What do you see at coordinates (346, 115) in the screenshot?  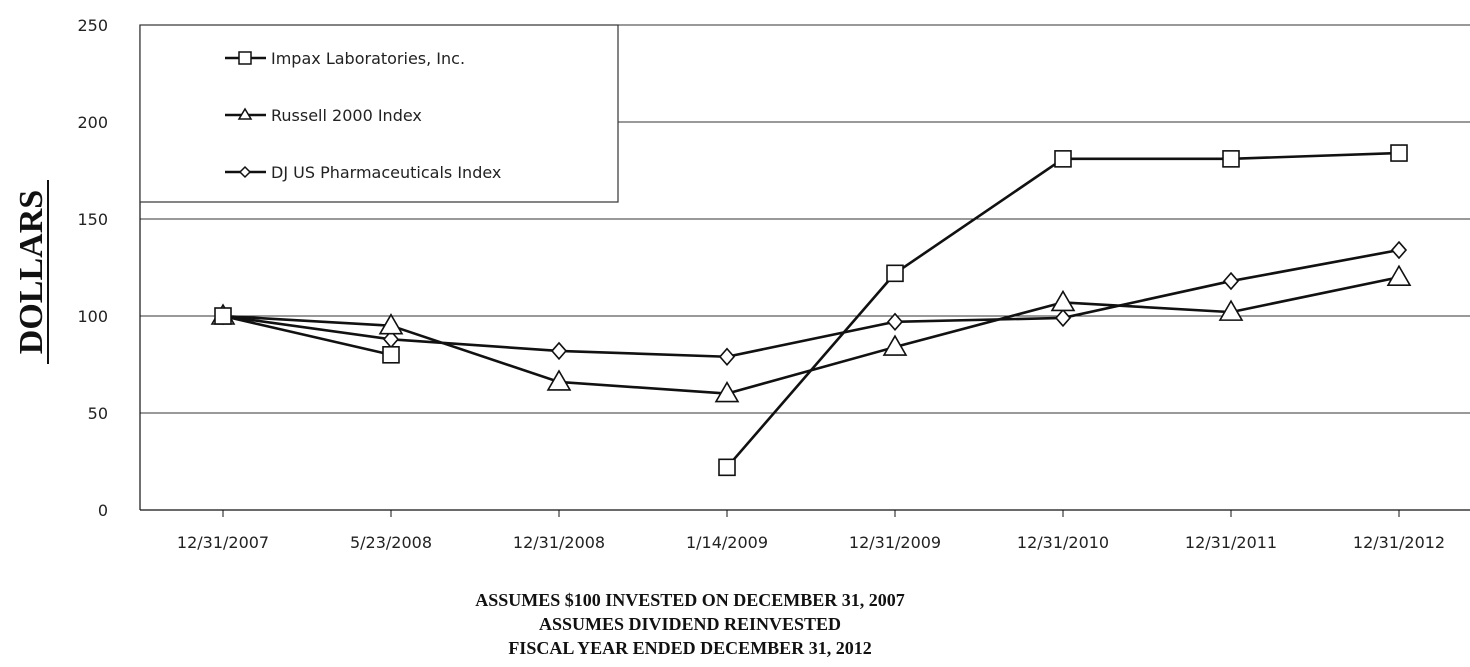 I see `legend-label-russell-2000-index: Russell 2000 Index` at bounding box center [346, 115].